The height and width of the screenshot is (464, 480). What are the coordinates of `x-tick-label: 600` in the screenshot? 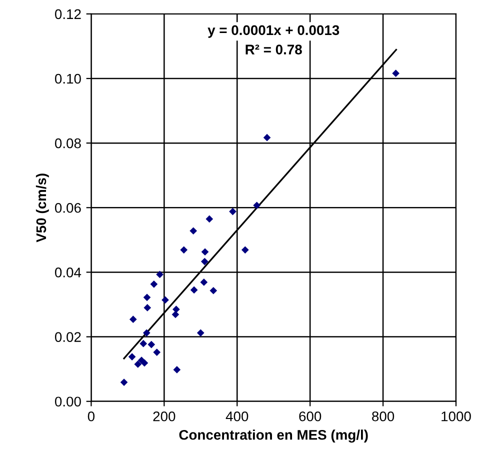 It's located at (310, 416).